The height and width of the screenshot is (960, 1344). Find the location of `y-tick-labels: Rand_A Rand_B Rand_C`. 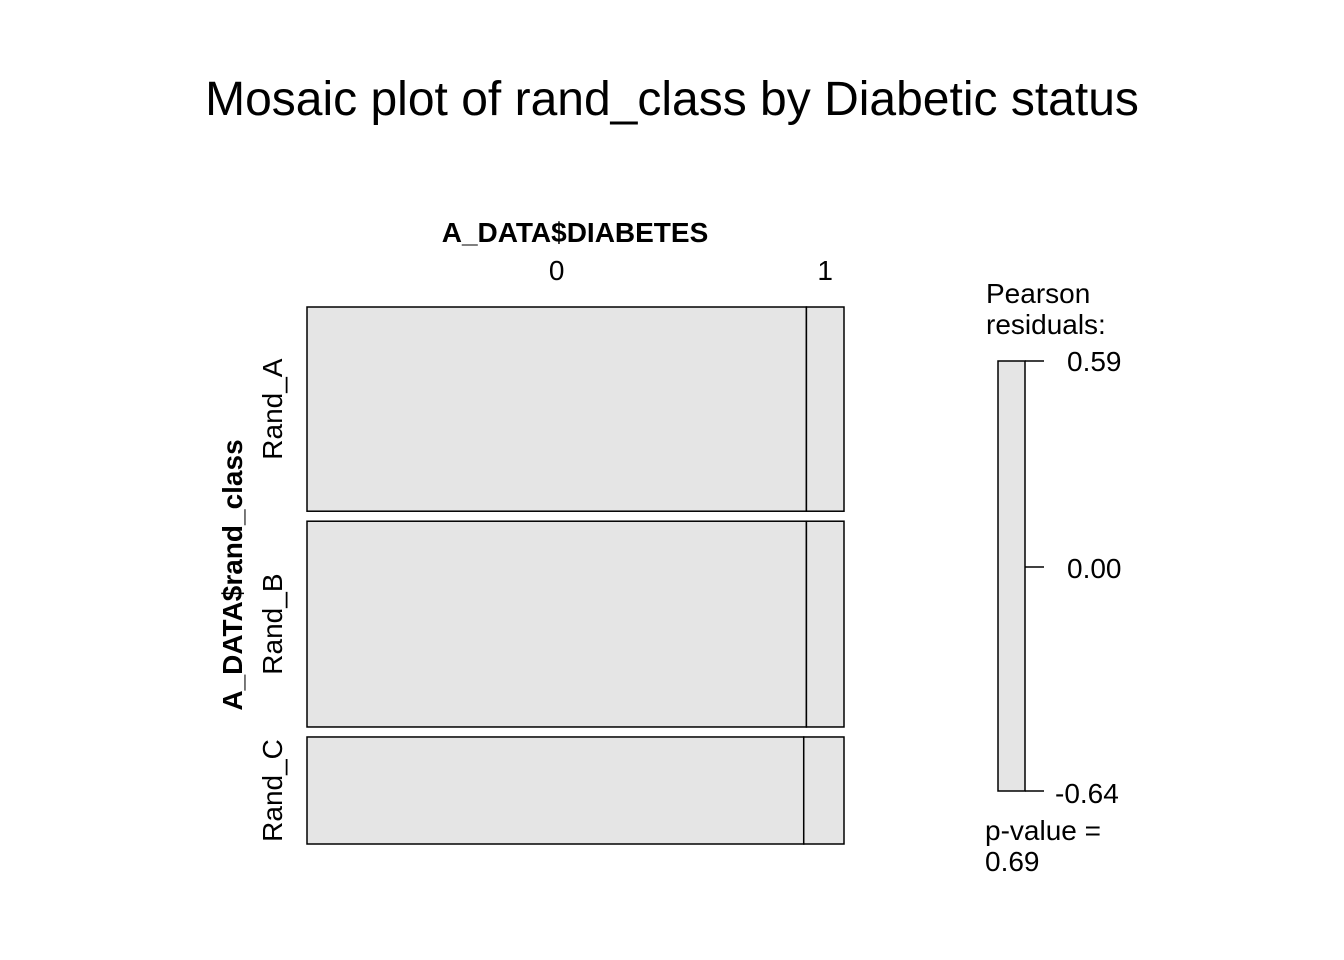

y-tick-labels: Rand_A Rand_B Rand_C is located at coordinates (272, 600).